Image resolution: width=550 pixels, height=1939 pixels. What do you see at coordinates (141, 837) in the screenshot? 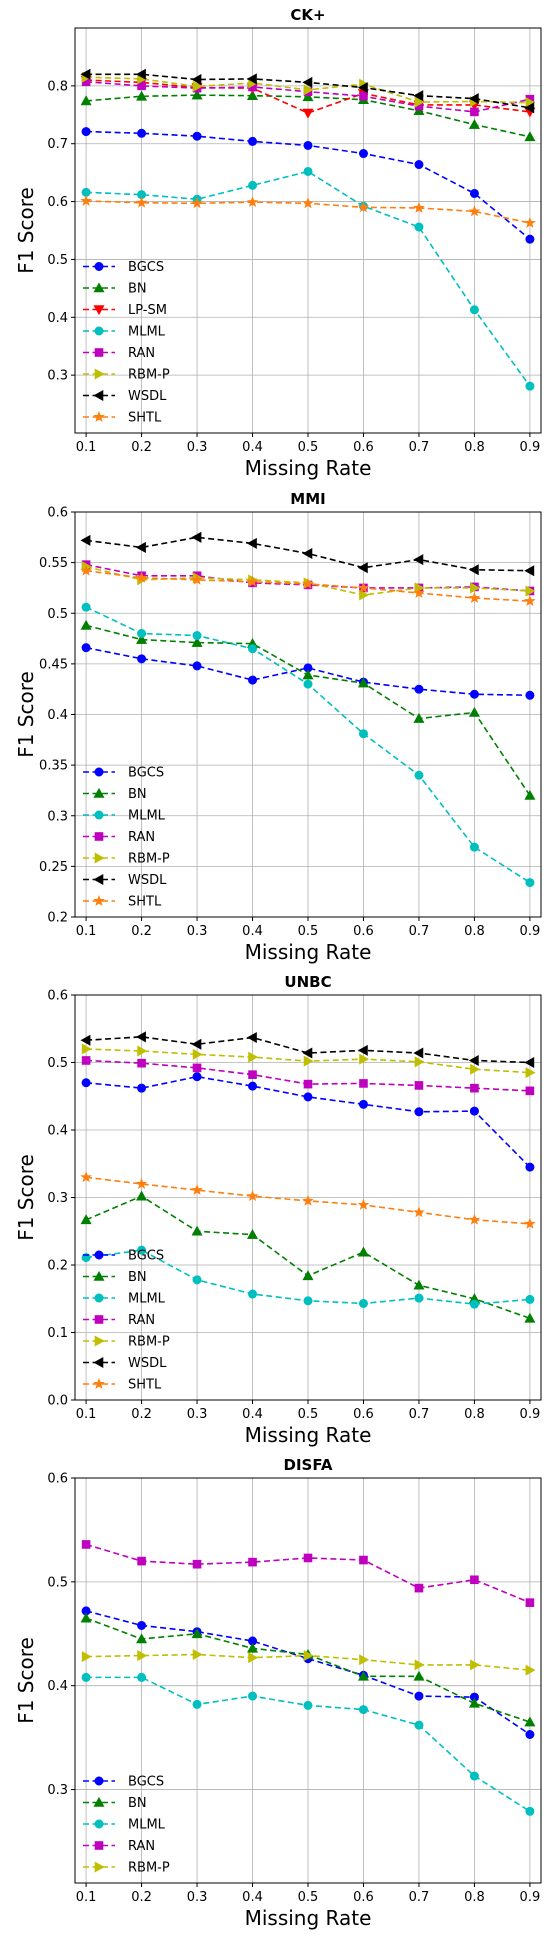
I see `legend-label: RAN` at bounding box center [141, 837].